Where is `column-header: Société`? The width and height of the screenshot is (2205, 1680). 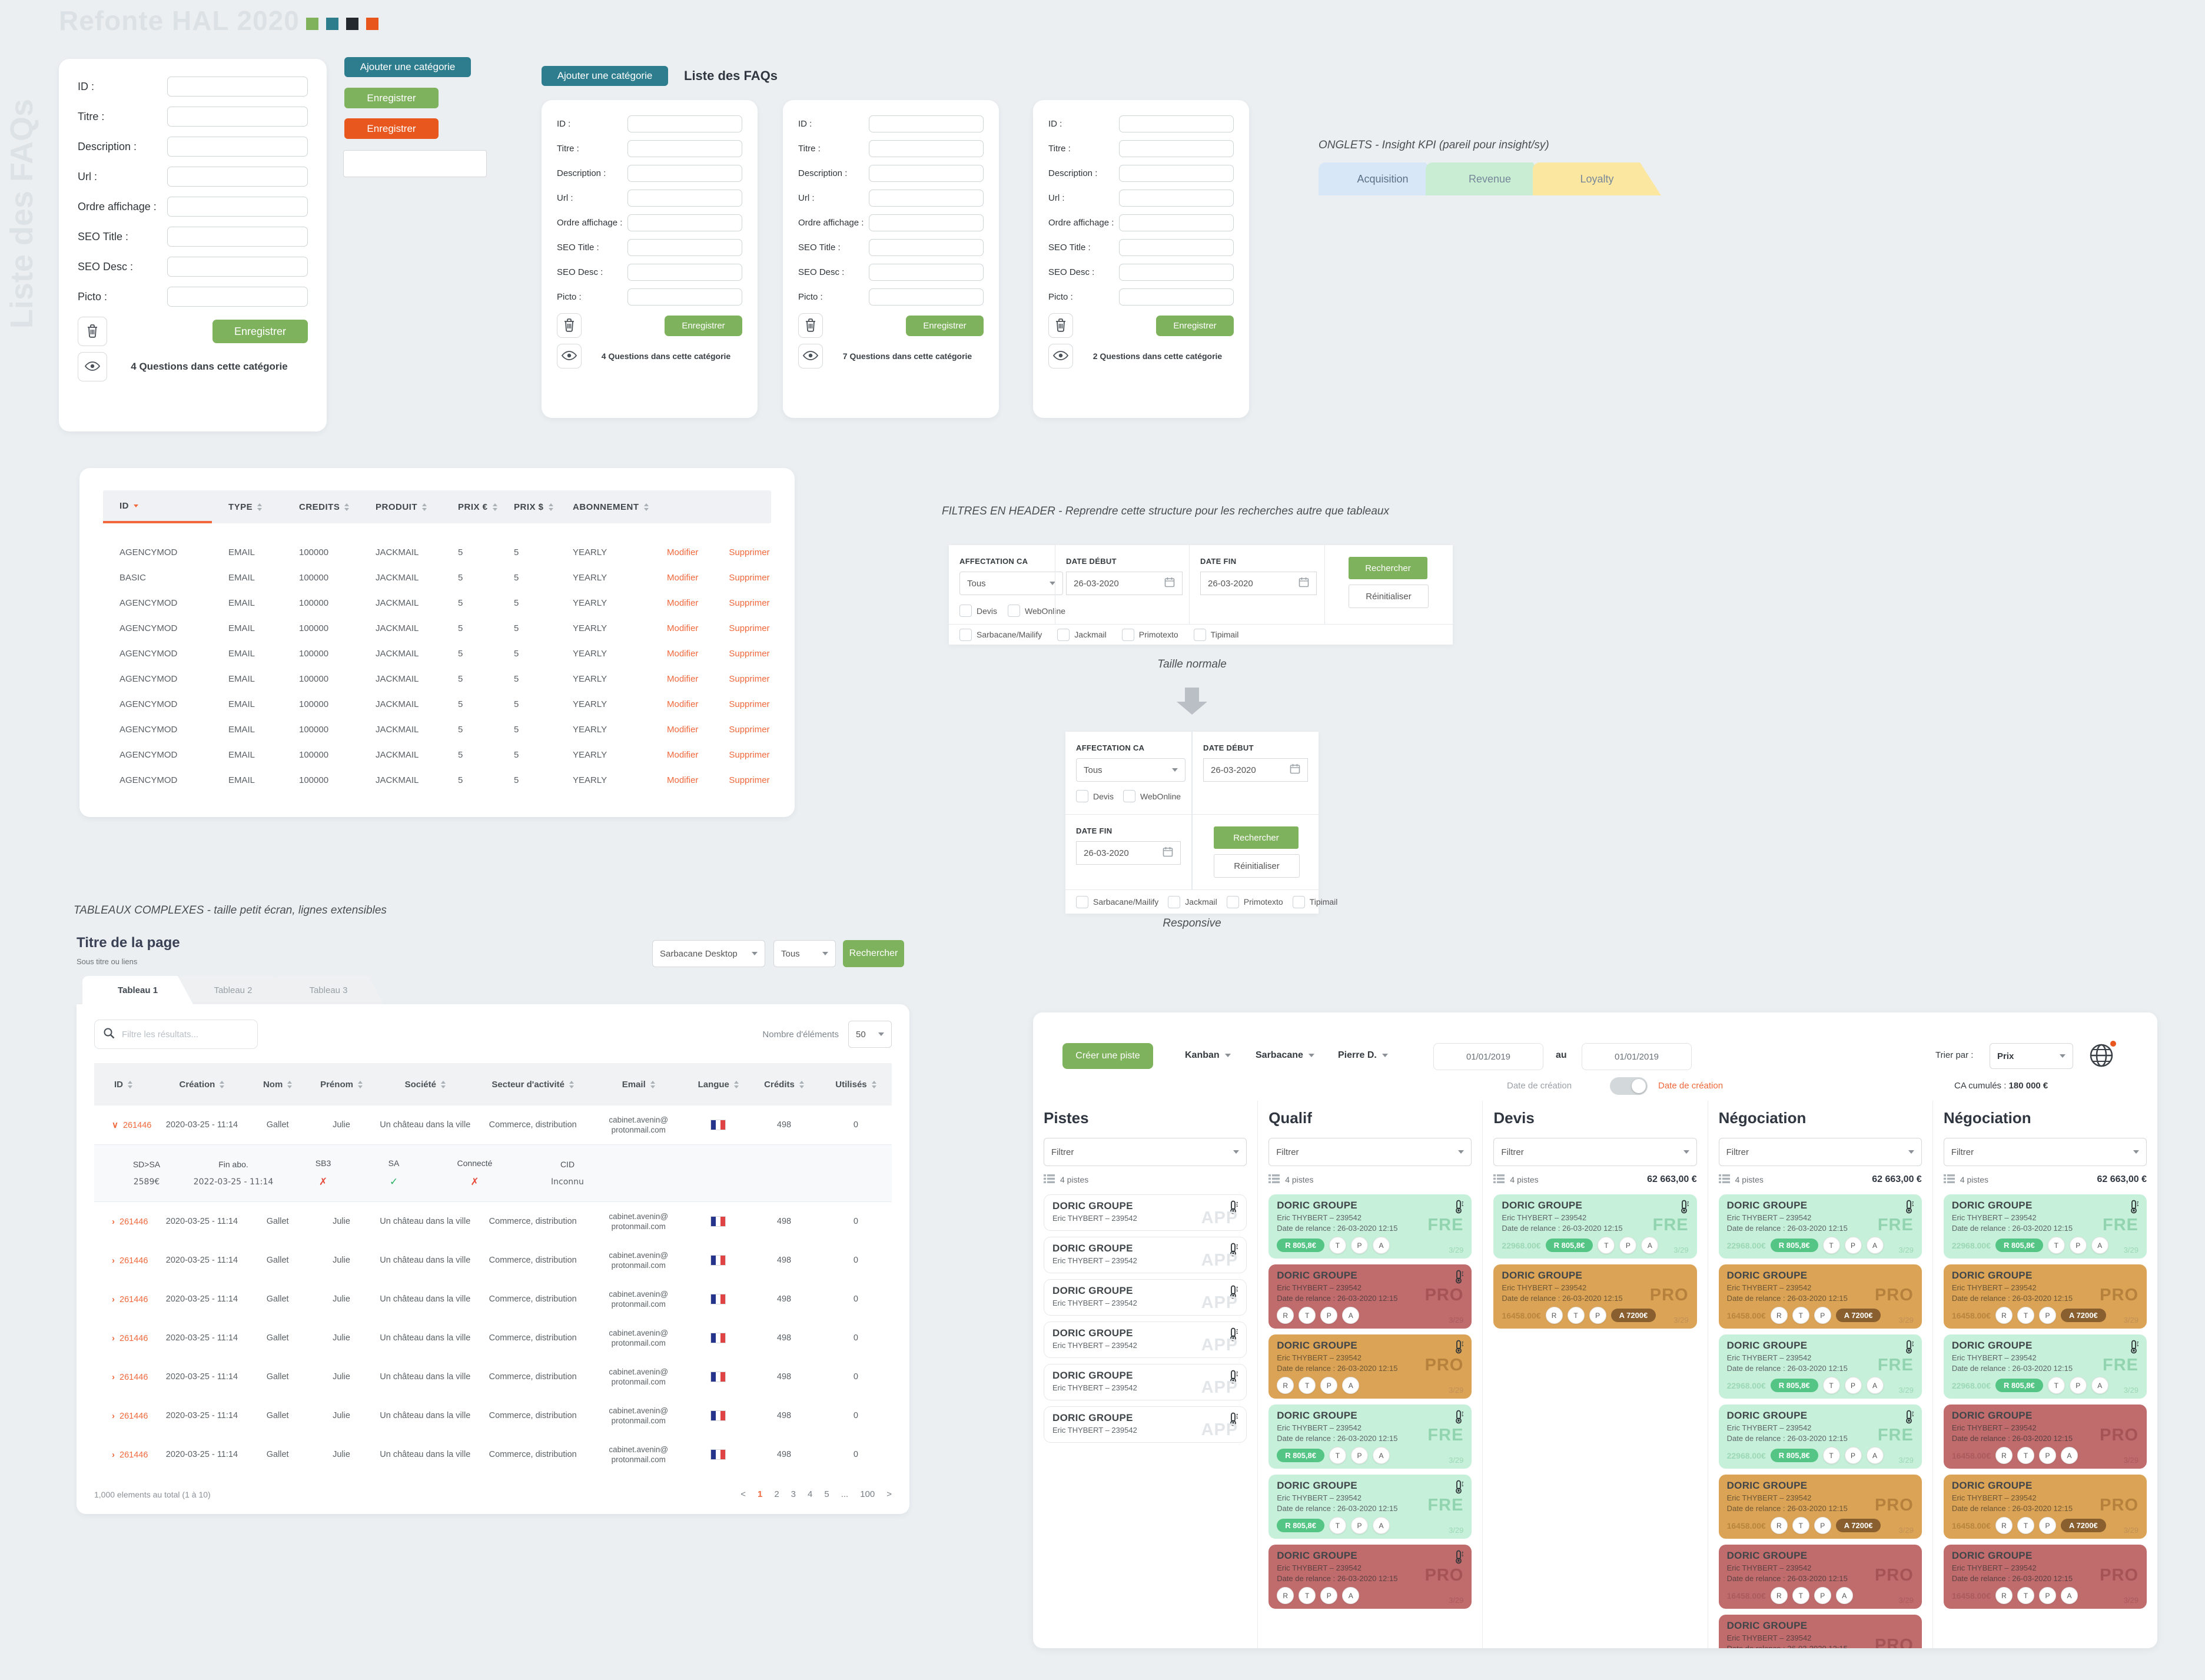
column-header: Société is located at coordinates (425, 1085).